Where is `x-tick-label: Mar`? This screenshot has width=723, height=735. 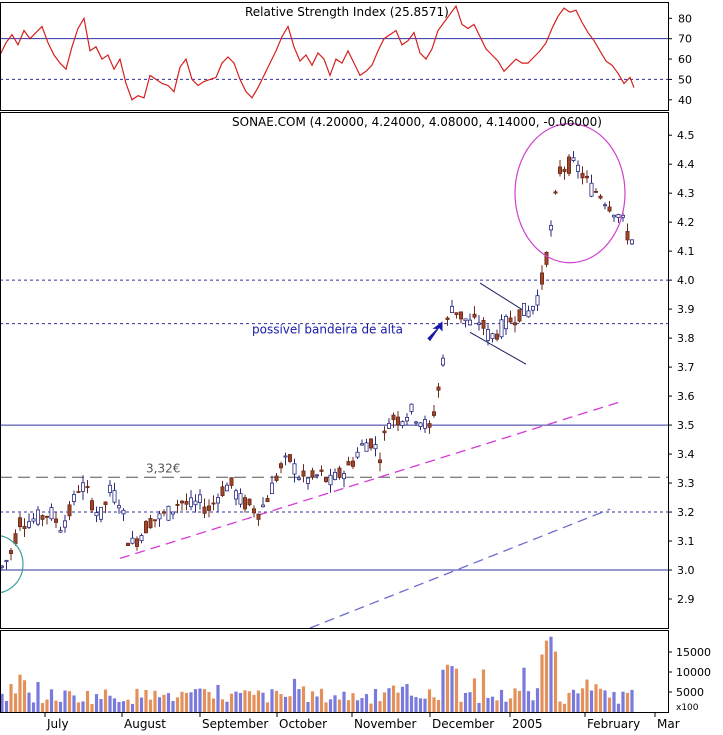 x-tick-label: Mar is located at coordinates (668, 724).